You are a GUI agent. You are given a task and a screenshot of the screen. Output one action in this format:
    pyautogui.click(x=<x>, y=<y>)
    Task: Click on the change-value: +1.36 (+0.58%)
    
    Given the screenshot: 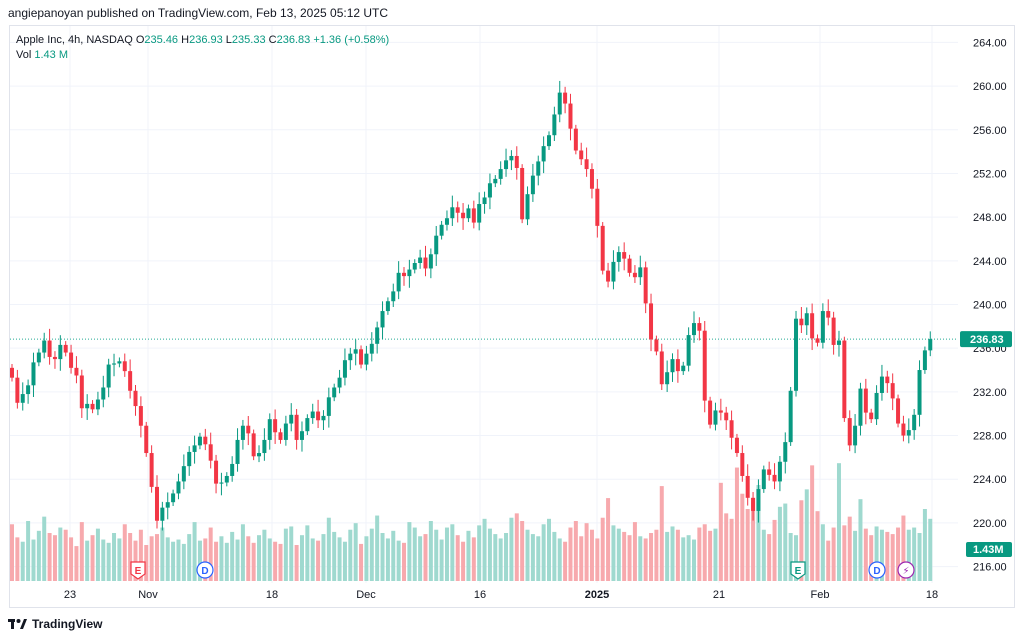 What is the action you would take?
    pyautogui.click(x=351, y=40)
    